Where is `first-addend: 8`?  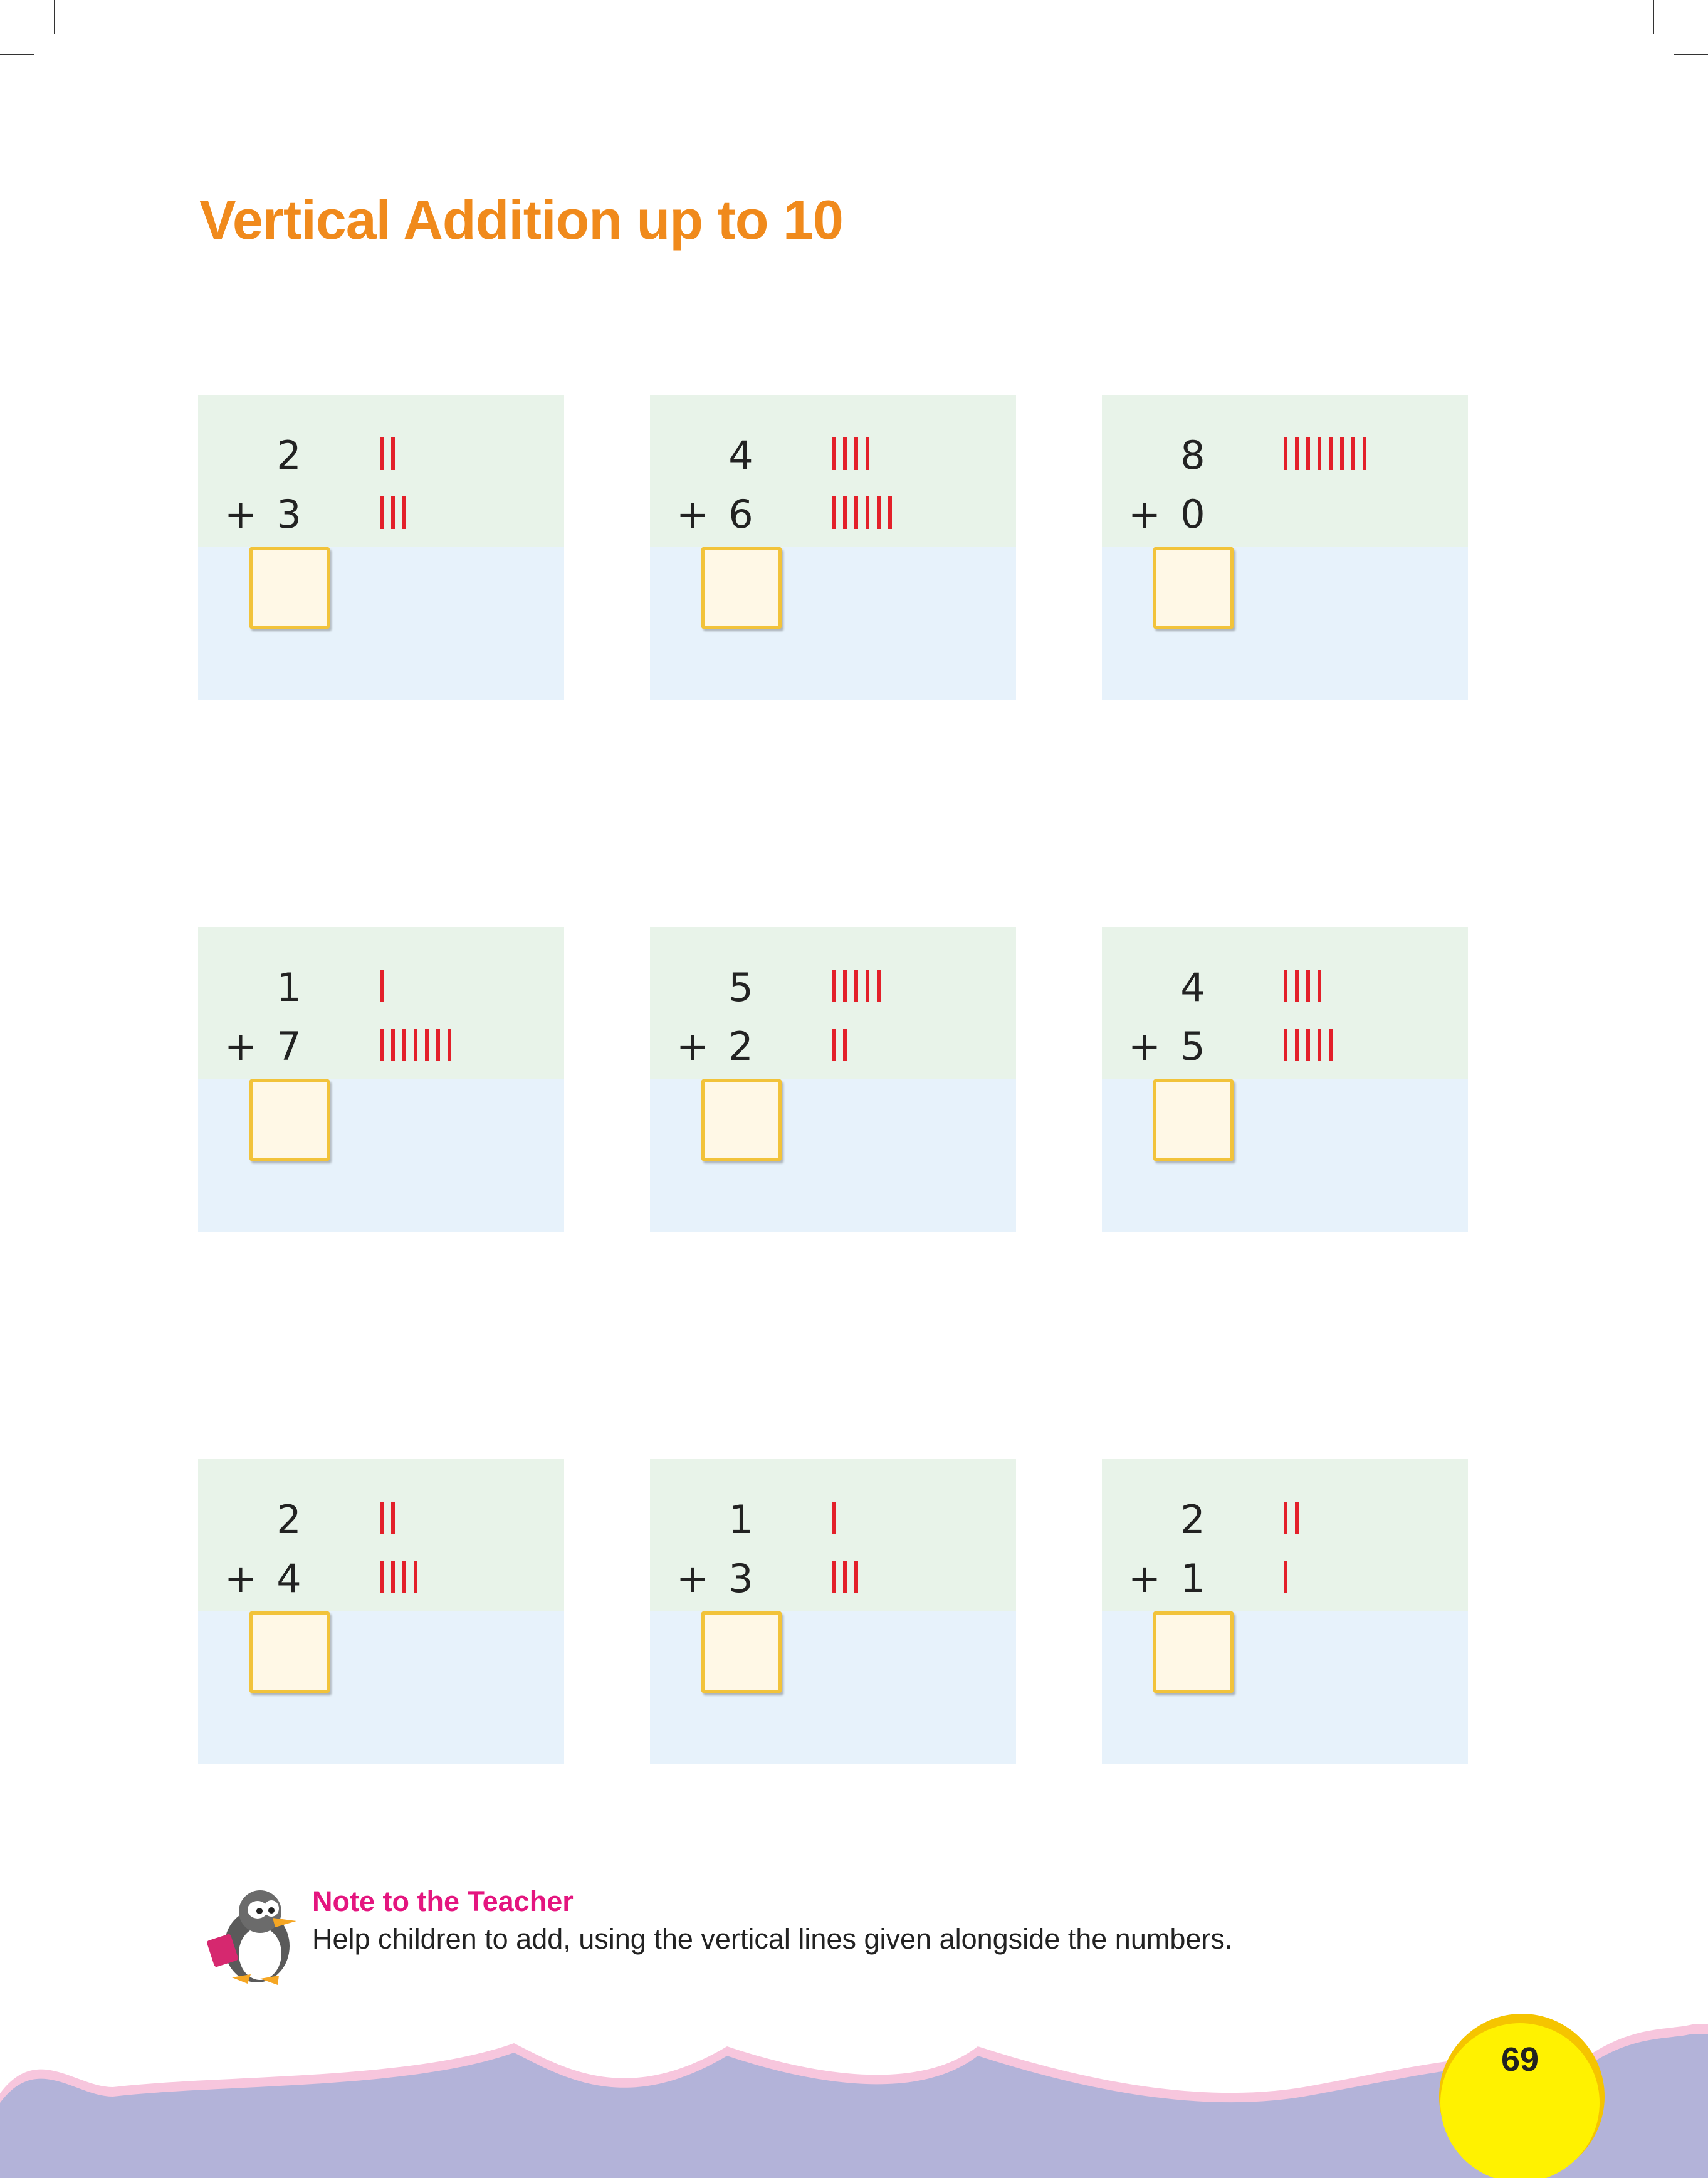
first-addend: 8 is located at coordinates (1192, 455).